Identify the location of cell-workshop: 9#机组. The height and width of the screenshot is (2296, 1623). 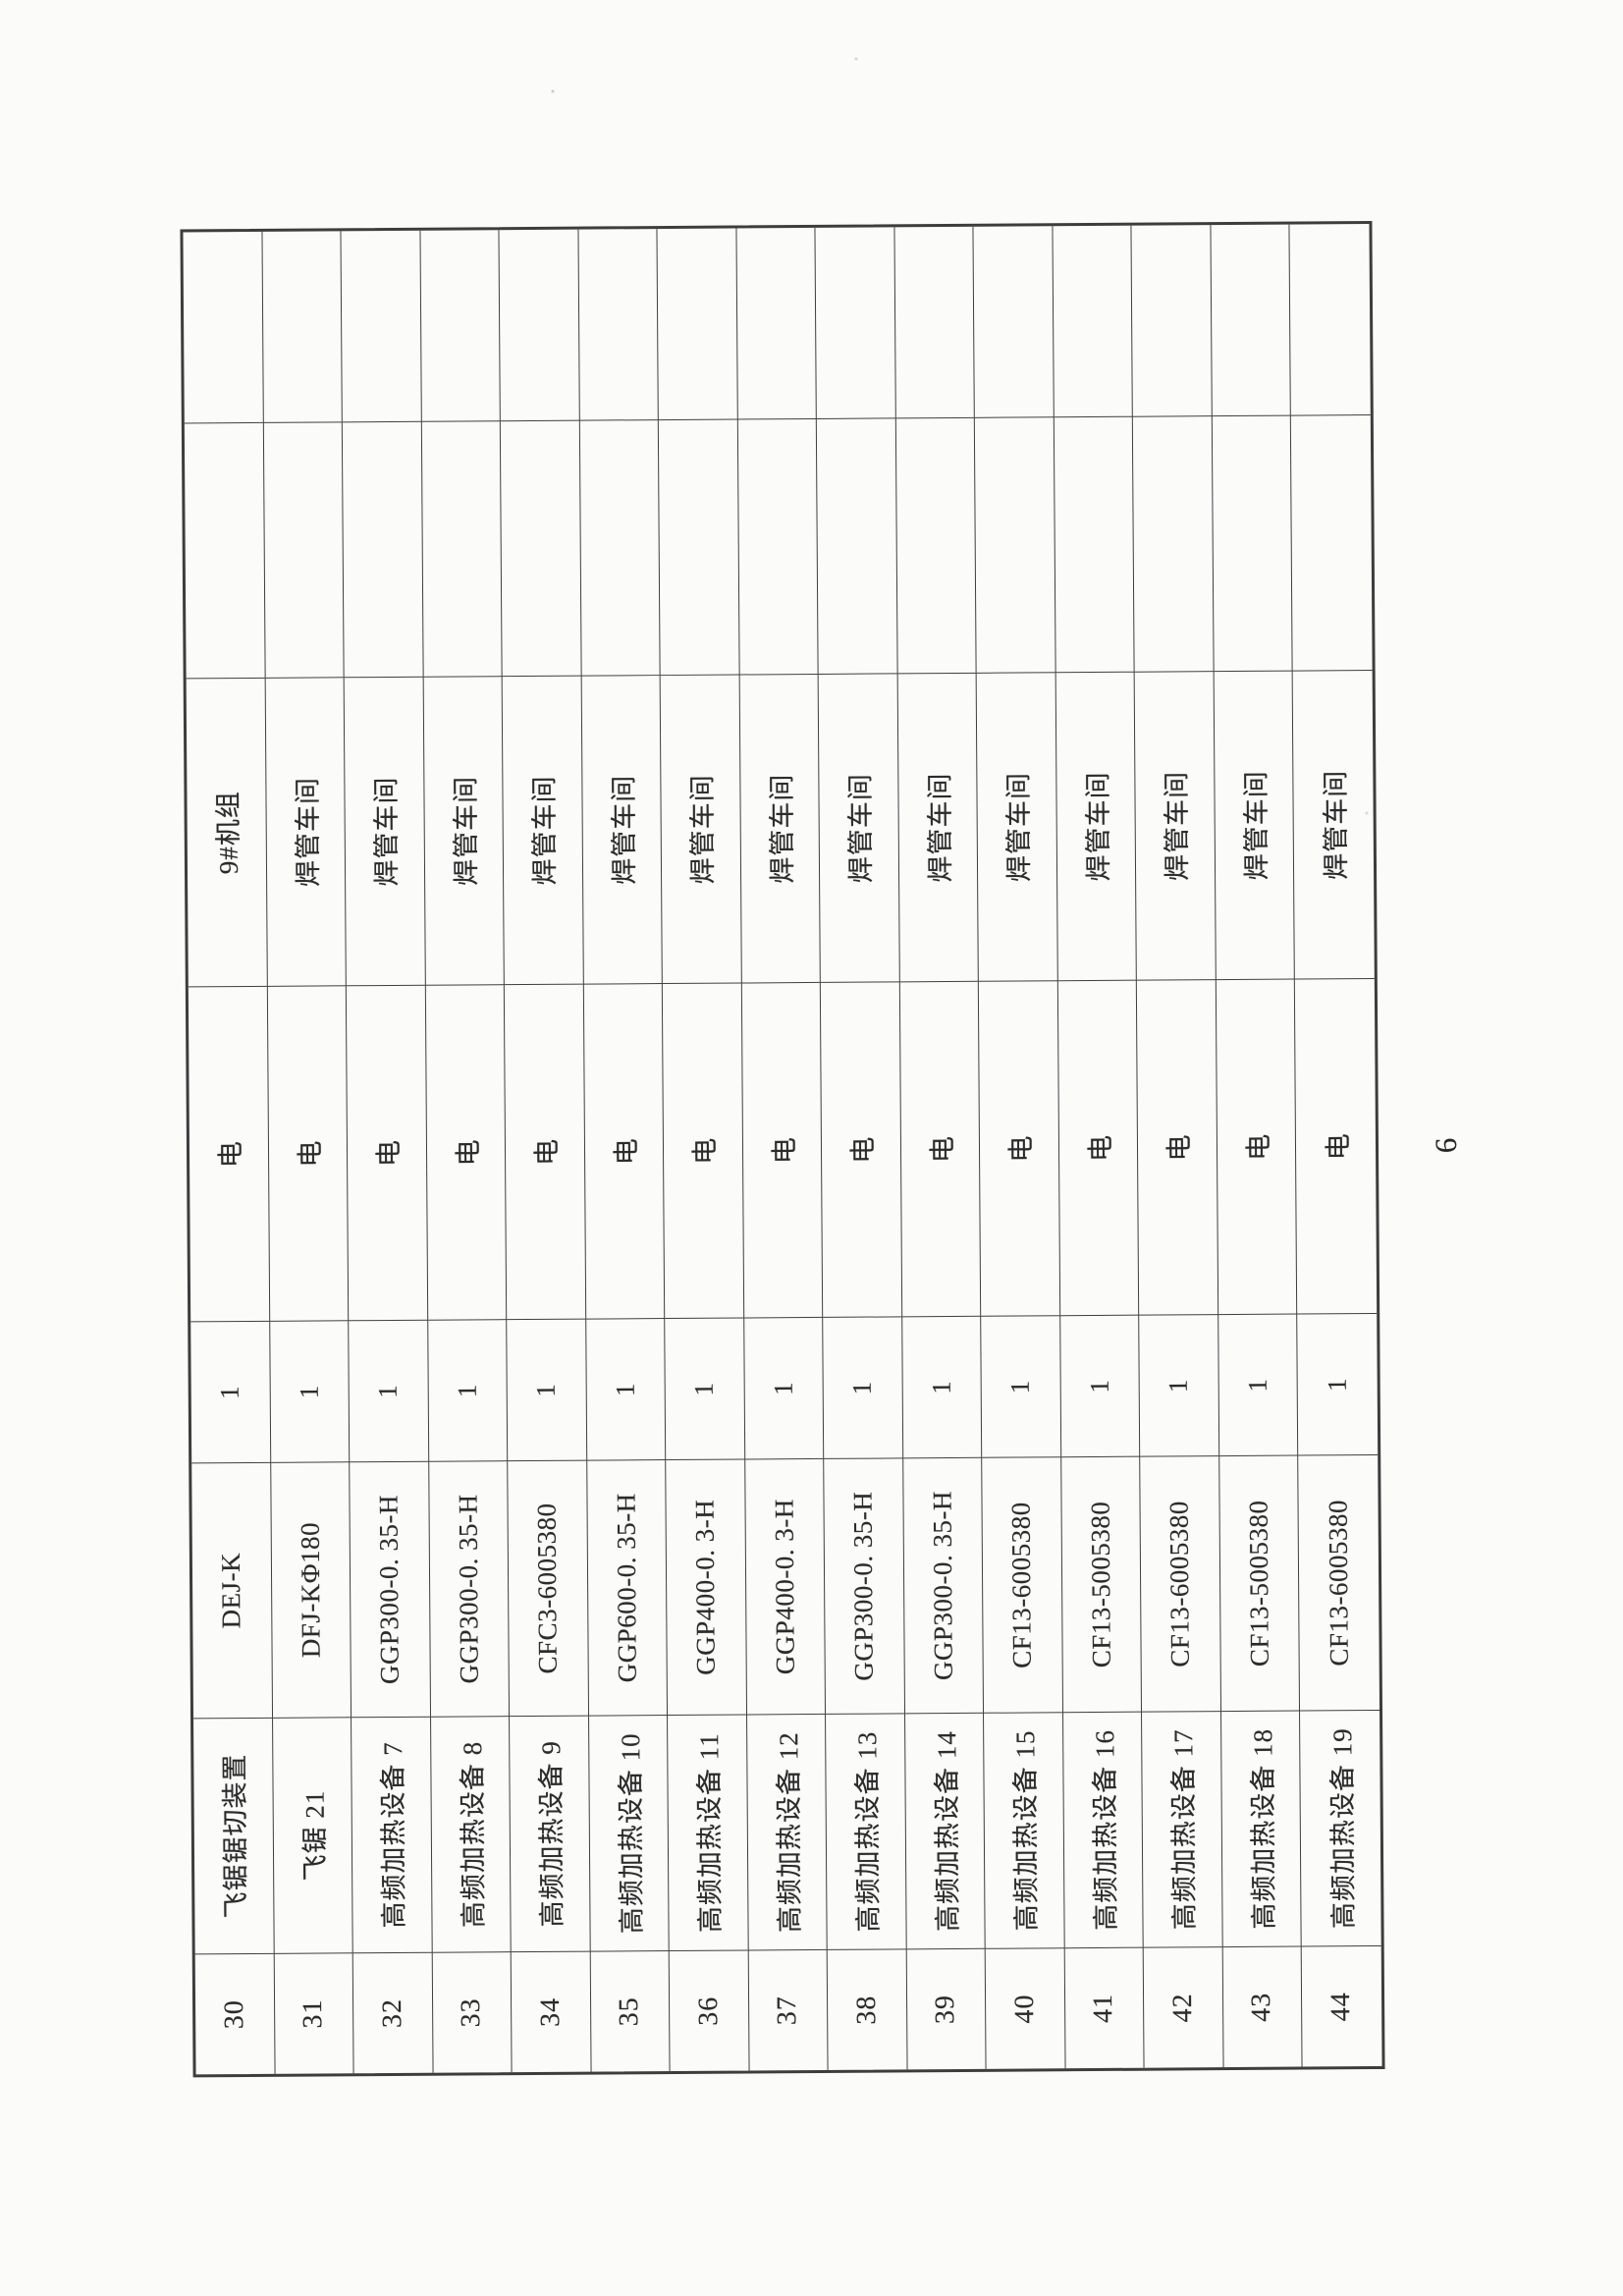
(227, 832).